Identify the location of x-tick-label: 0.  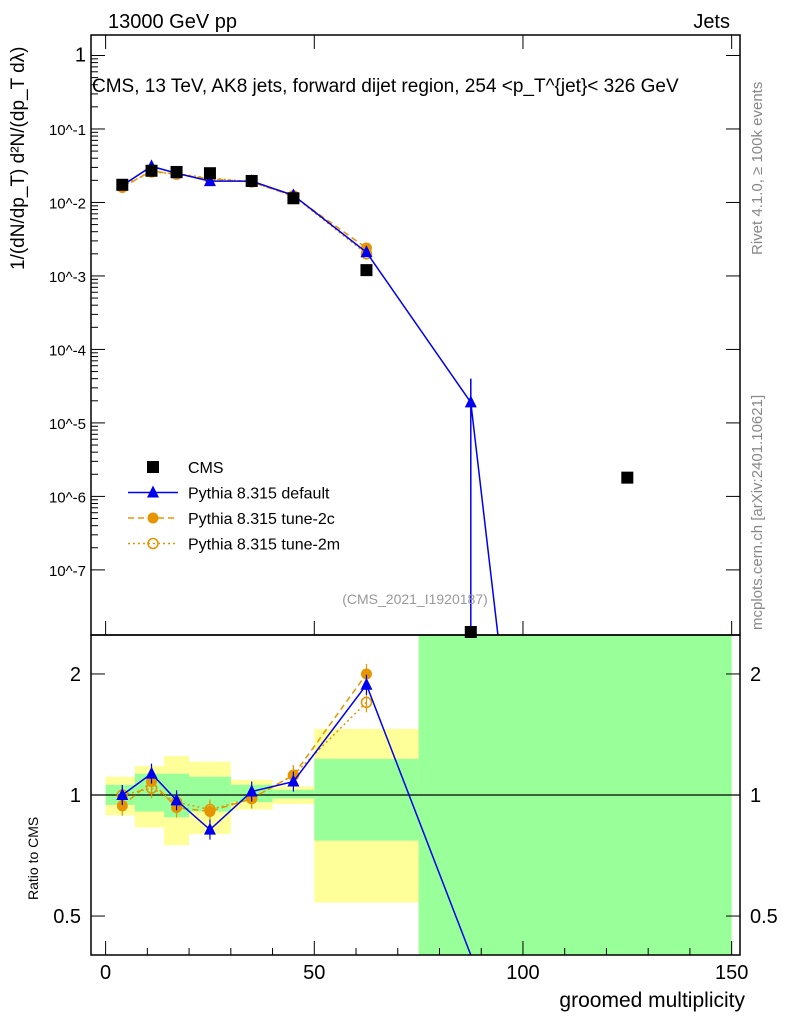
(105, 973).